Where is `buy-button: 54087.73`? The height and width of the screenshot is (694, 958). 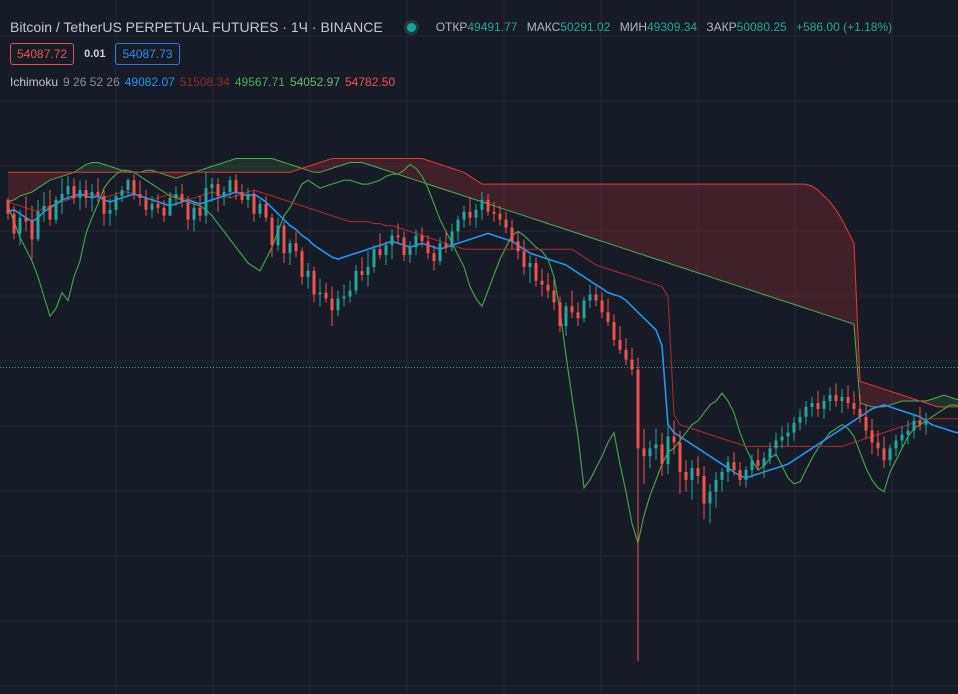
buy-button: 54087.73 is located at coordinates (147, 54).